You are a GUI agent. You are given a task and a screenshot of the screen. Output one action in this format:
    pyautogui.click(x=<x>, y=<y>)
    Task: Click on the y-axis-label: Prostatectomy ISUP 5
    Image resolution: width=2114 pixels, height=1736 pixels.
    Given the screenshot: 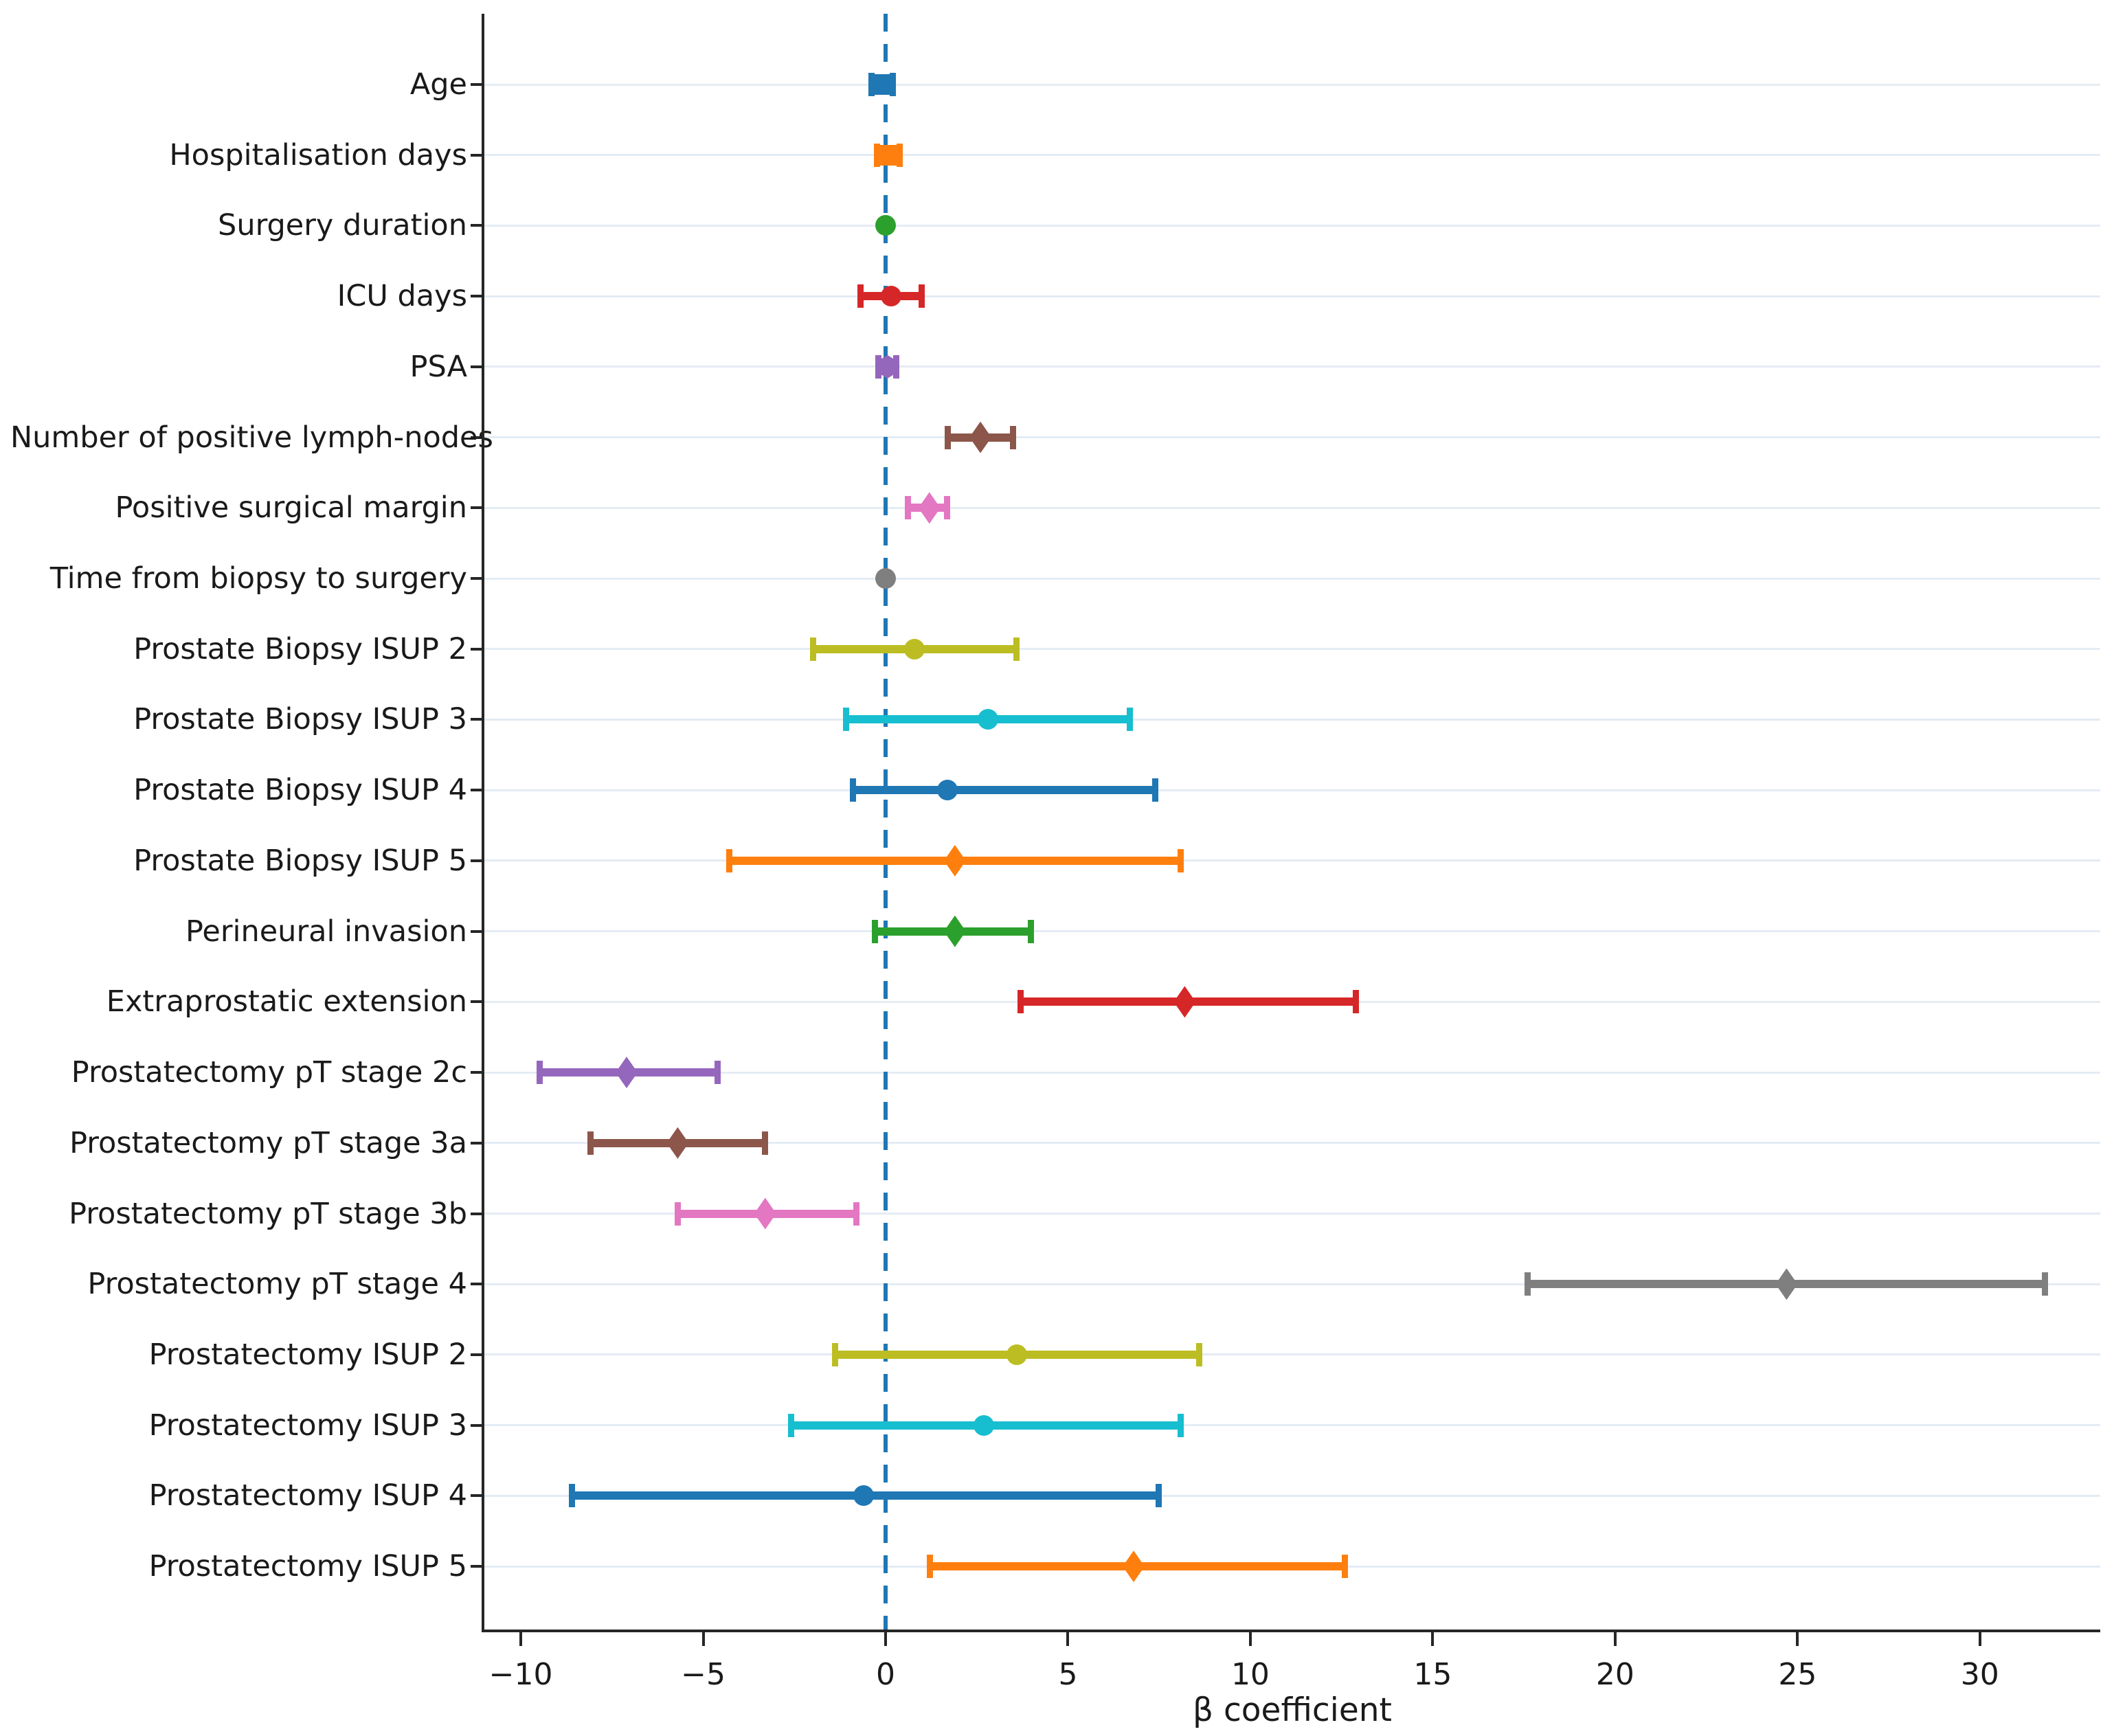 What is the action you would take?
    pyautogui.click(x=307, y=1566)
    